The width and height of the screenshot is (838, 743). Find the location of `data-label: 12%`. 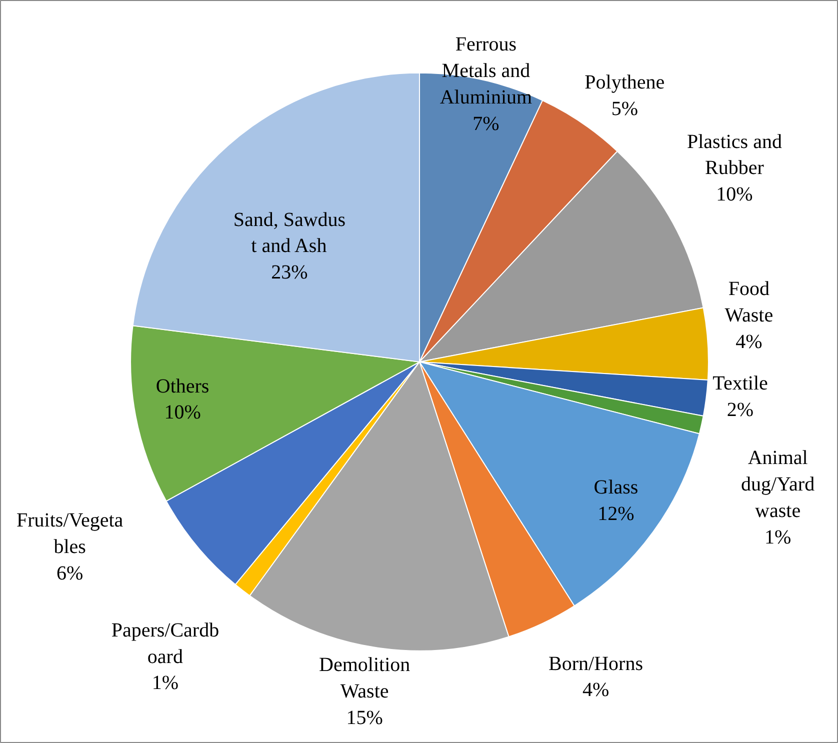

data-label: 12% is located at coordinates (616, 513).